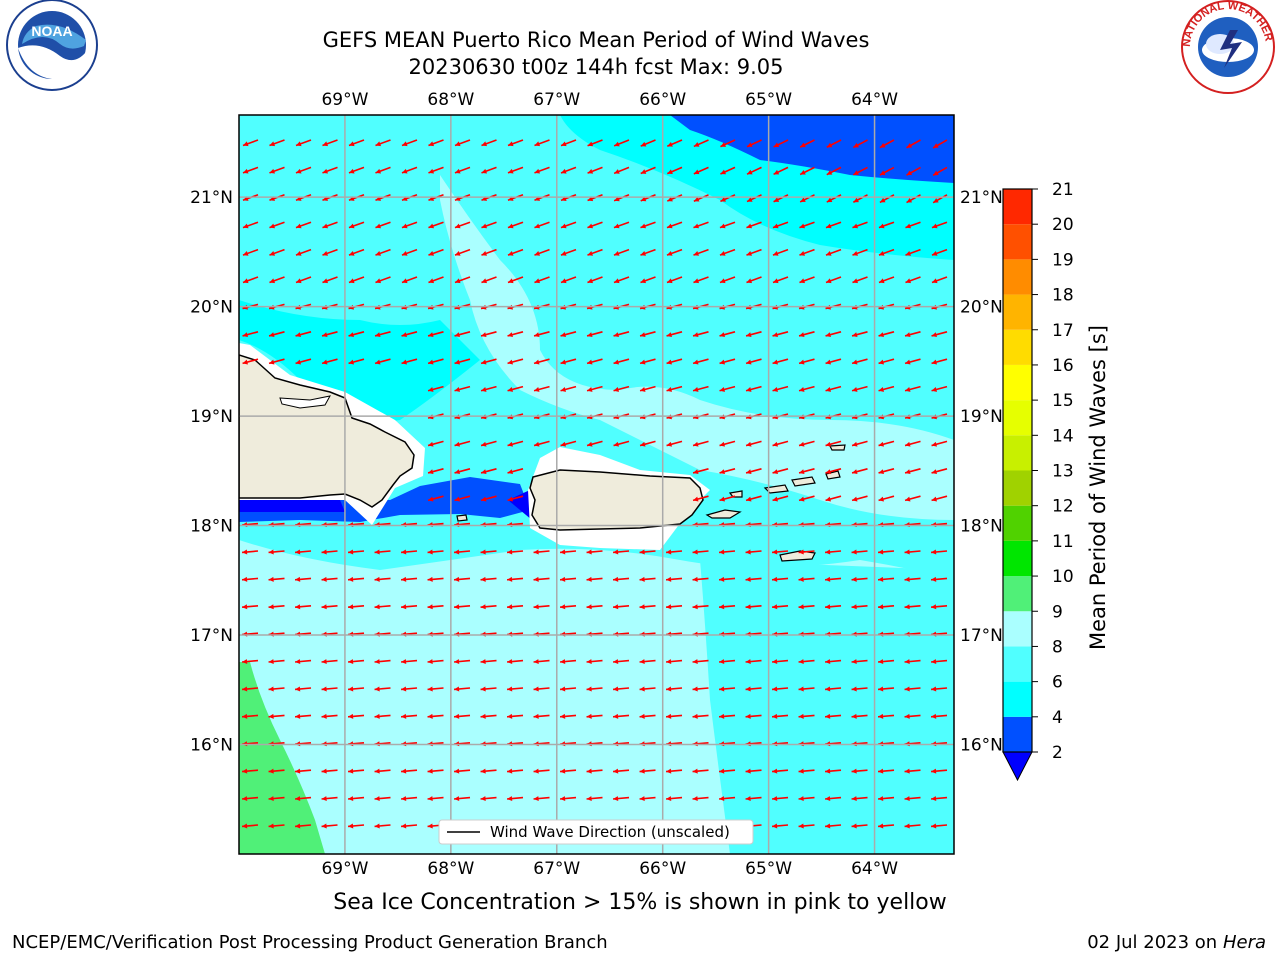 The image size is (1280, 960). Describe the element at coordinates (697, 347) in the screenshot. I see `contour-8-9-central` at that location.